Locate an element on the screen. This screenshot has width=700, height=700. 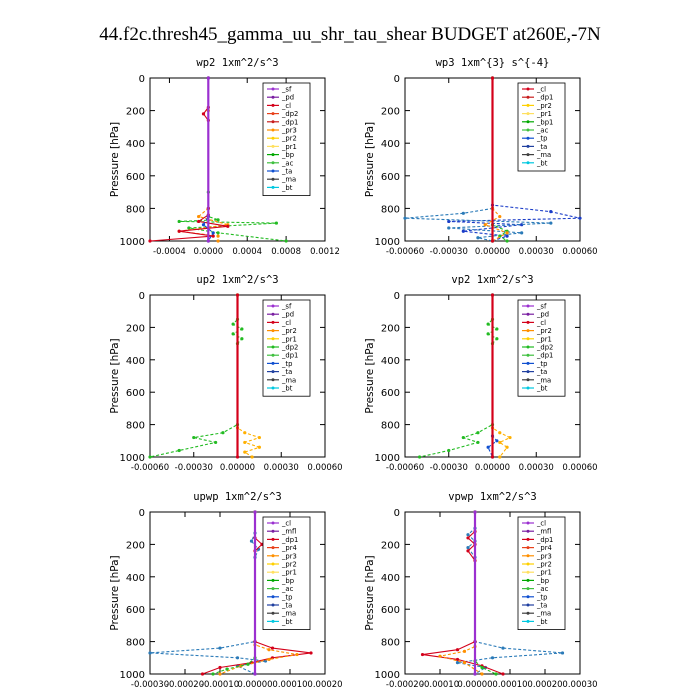
series-line-dp2 is located at coordinates (196, 376).